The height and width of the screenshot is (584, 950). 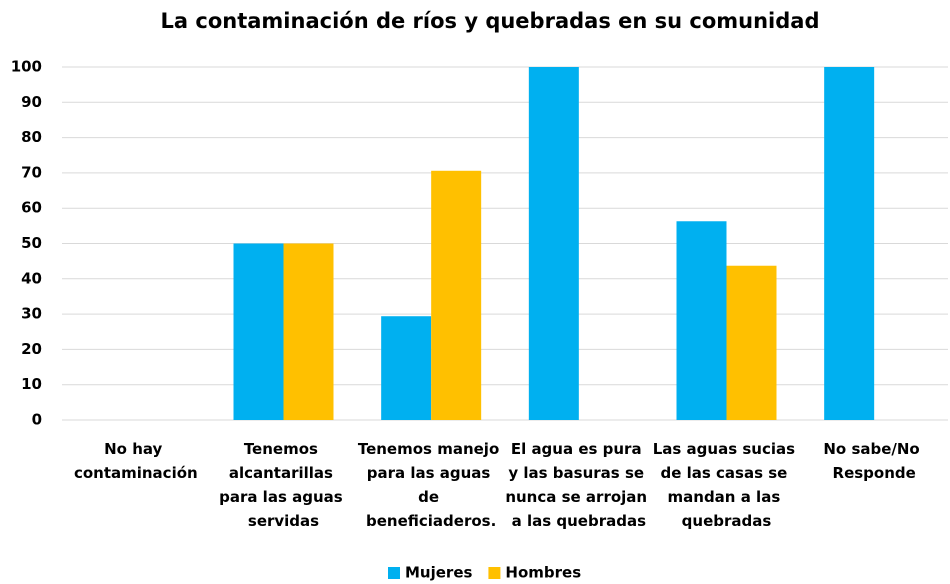 What do you see at coordinates (31, 349) in the screenshot?
I see `y-tick-label: 20` at bounding box center [31, 349].